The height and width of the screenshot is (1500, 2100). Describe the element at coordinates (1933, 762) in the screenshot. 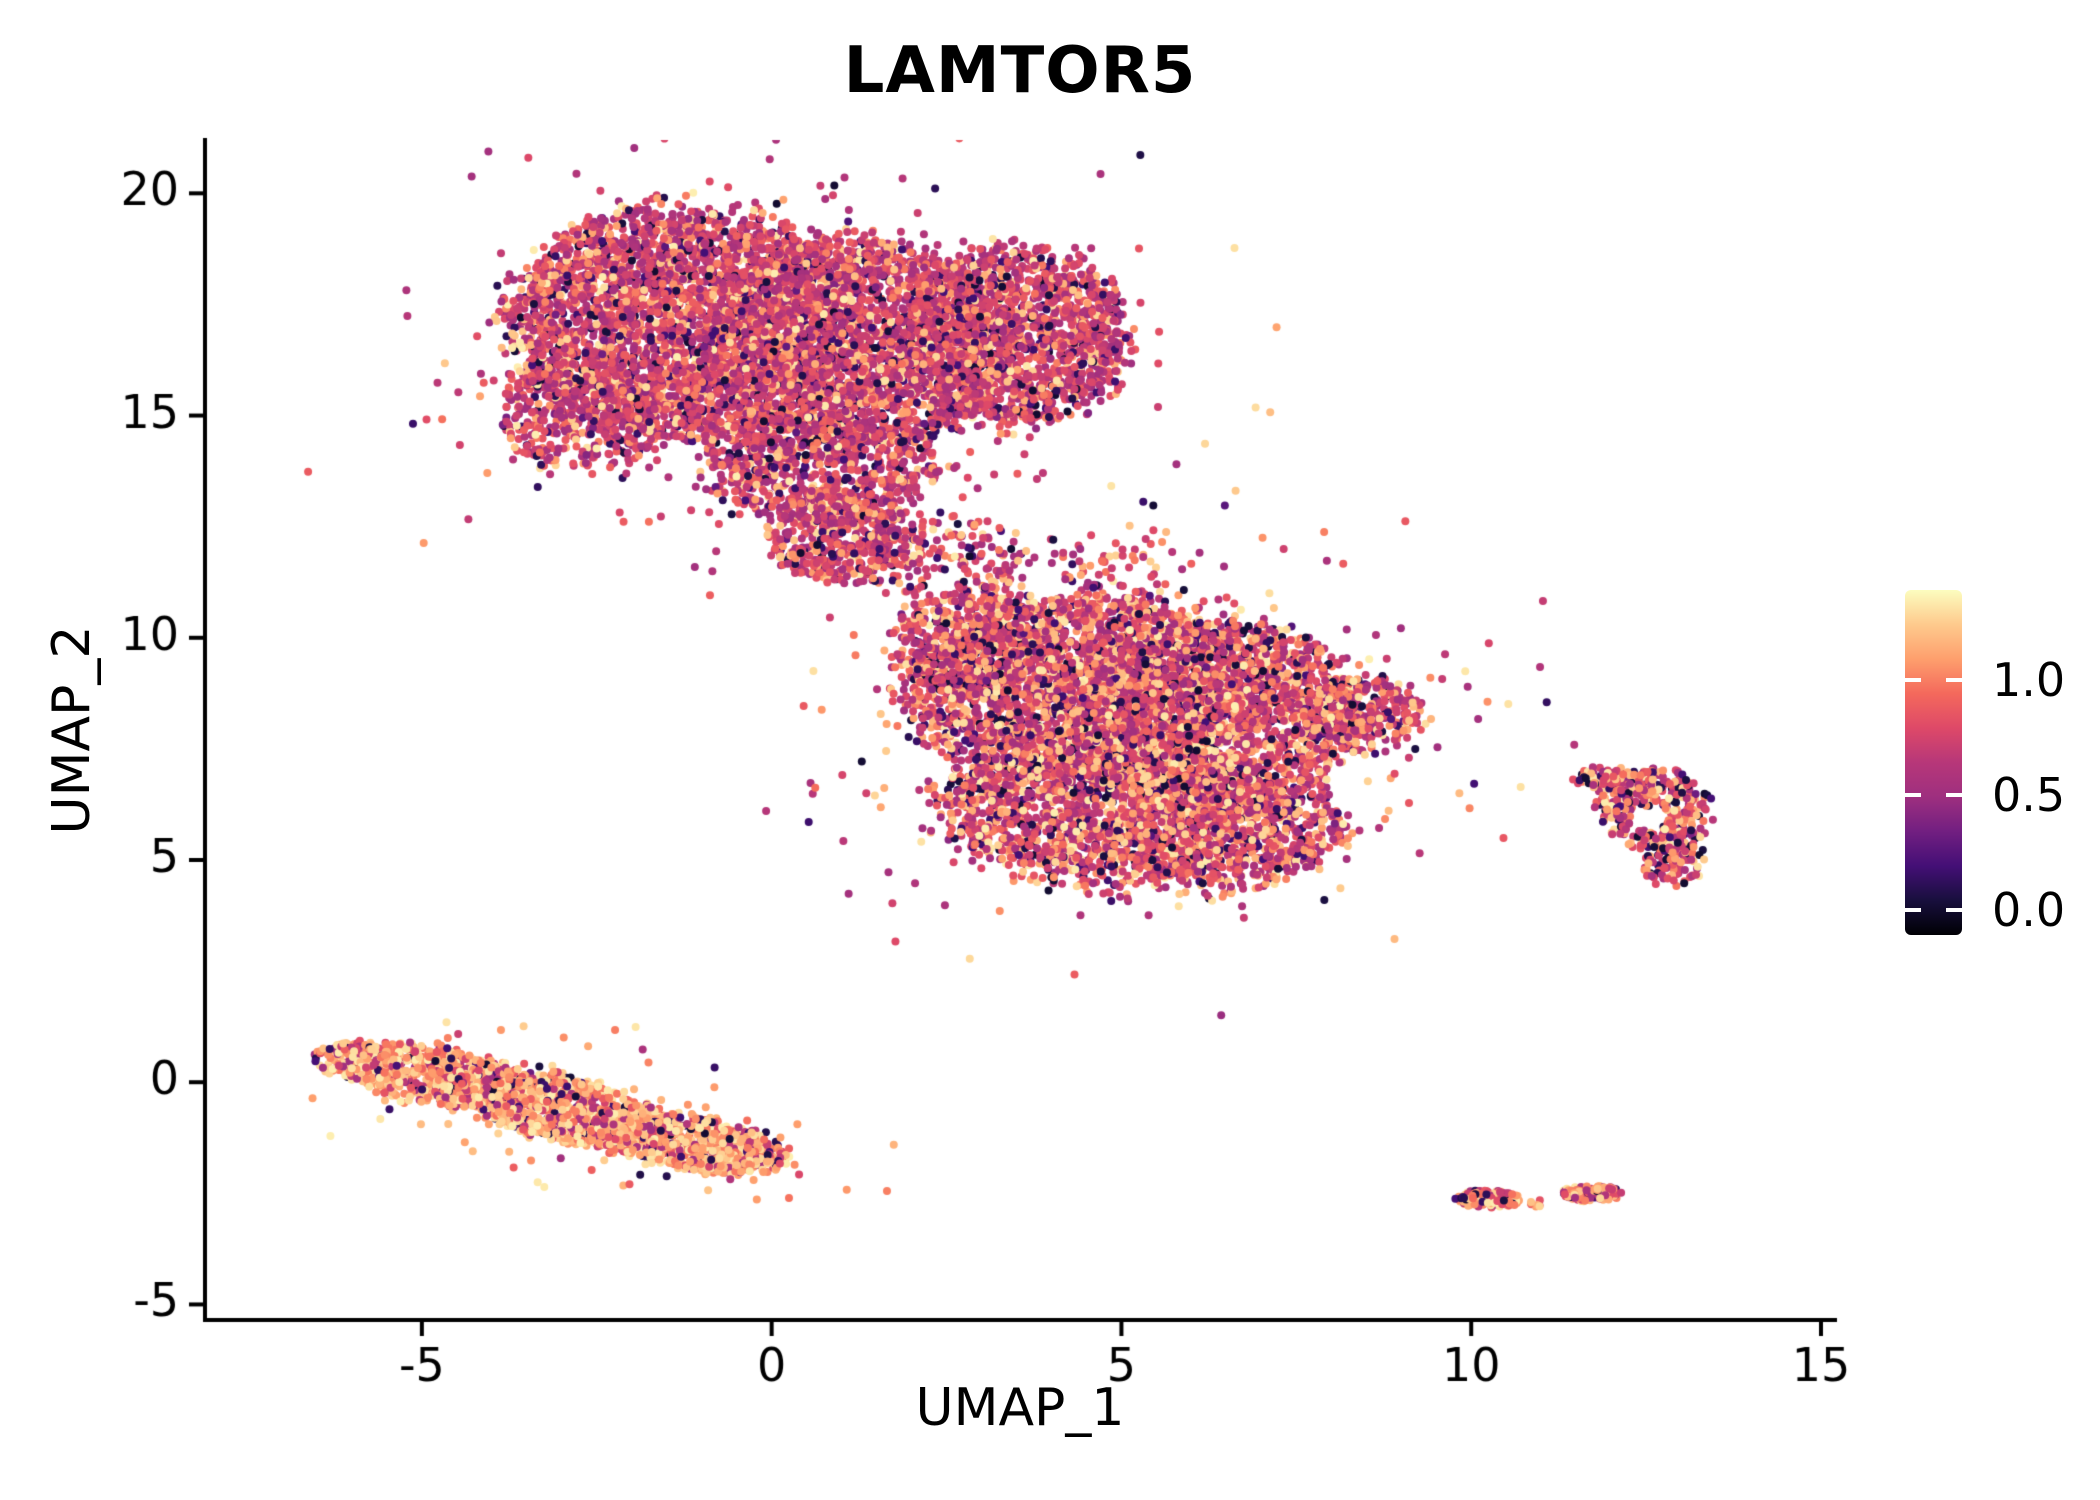

I see `colorbar-gradient` at that location.